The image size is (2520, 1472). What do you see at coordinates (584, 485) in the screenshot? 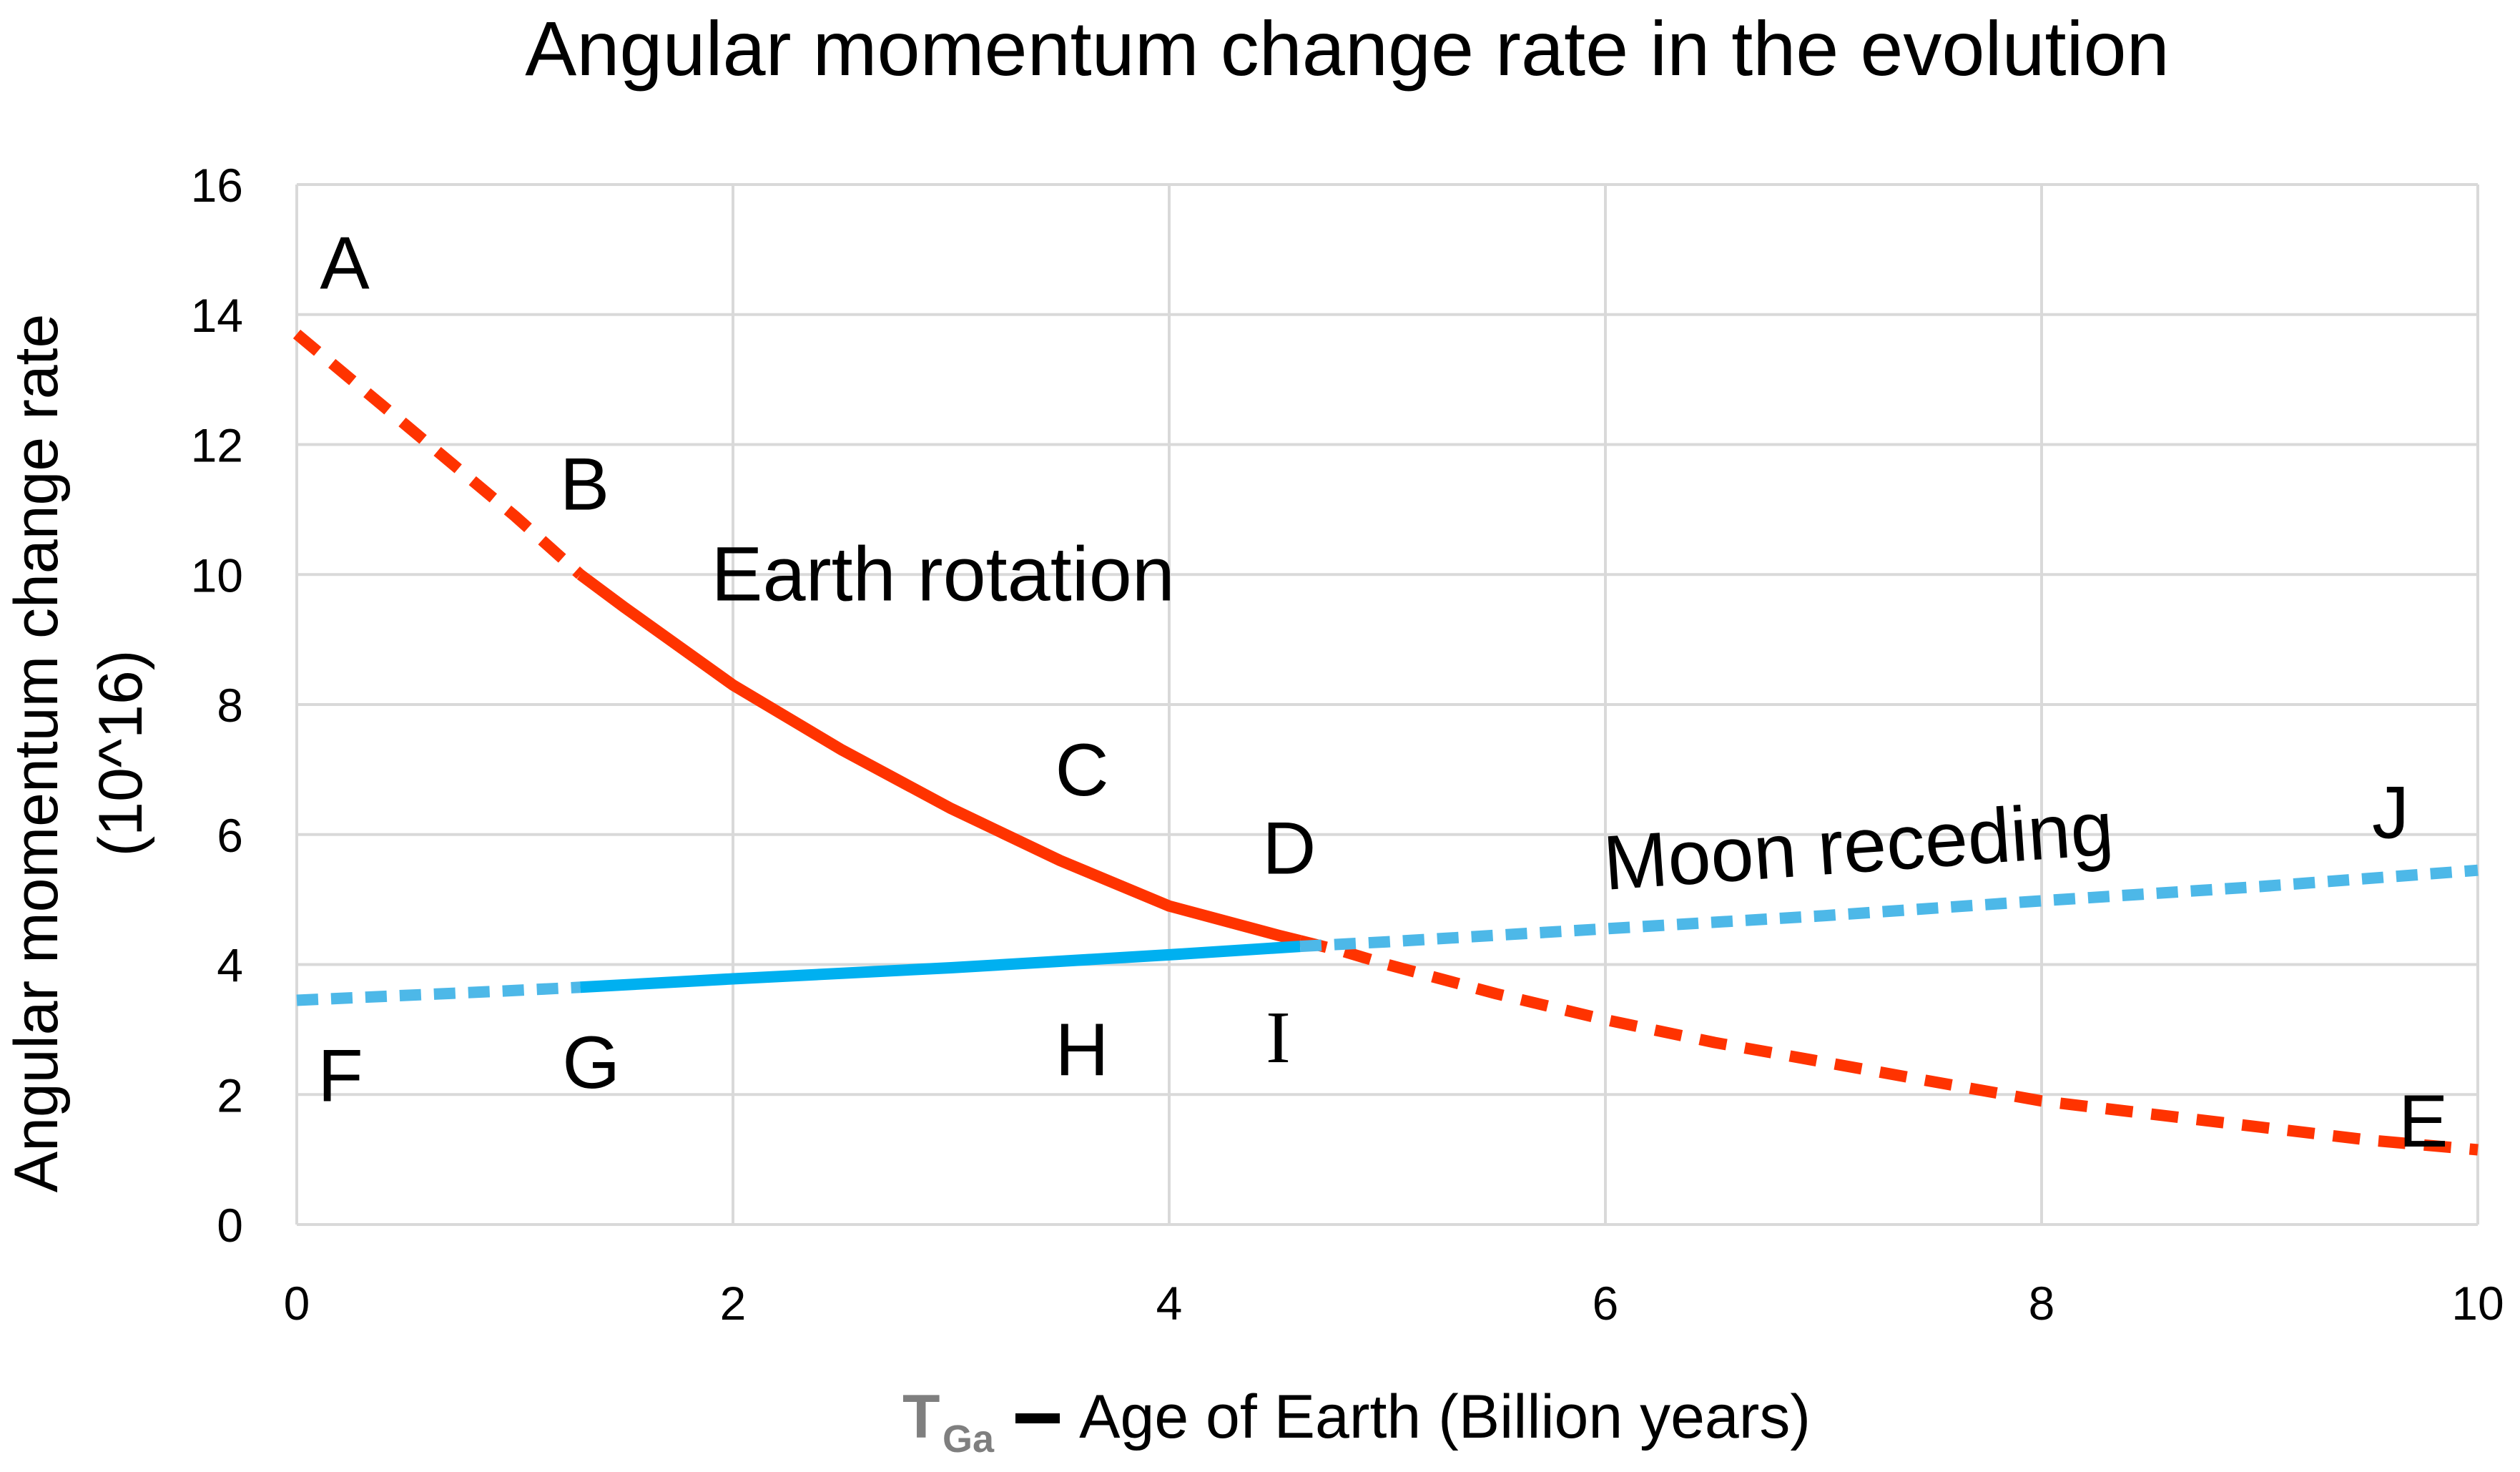
I see `point-label-b: B` at bounding box center [584, 485].